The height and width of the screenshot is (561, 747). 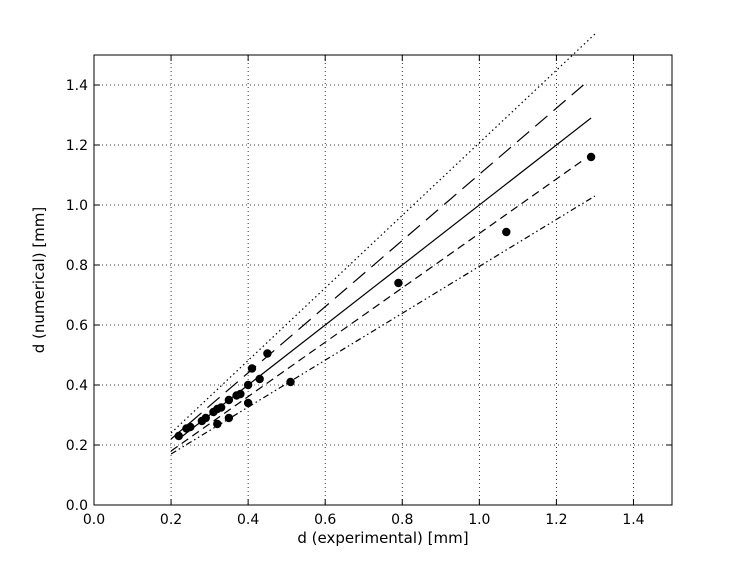 I want to click on y-tick-label: 0.2, so click(x=77, y=446).